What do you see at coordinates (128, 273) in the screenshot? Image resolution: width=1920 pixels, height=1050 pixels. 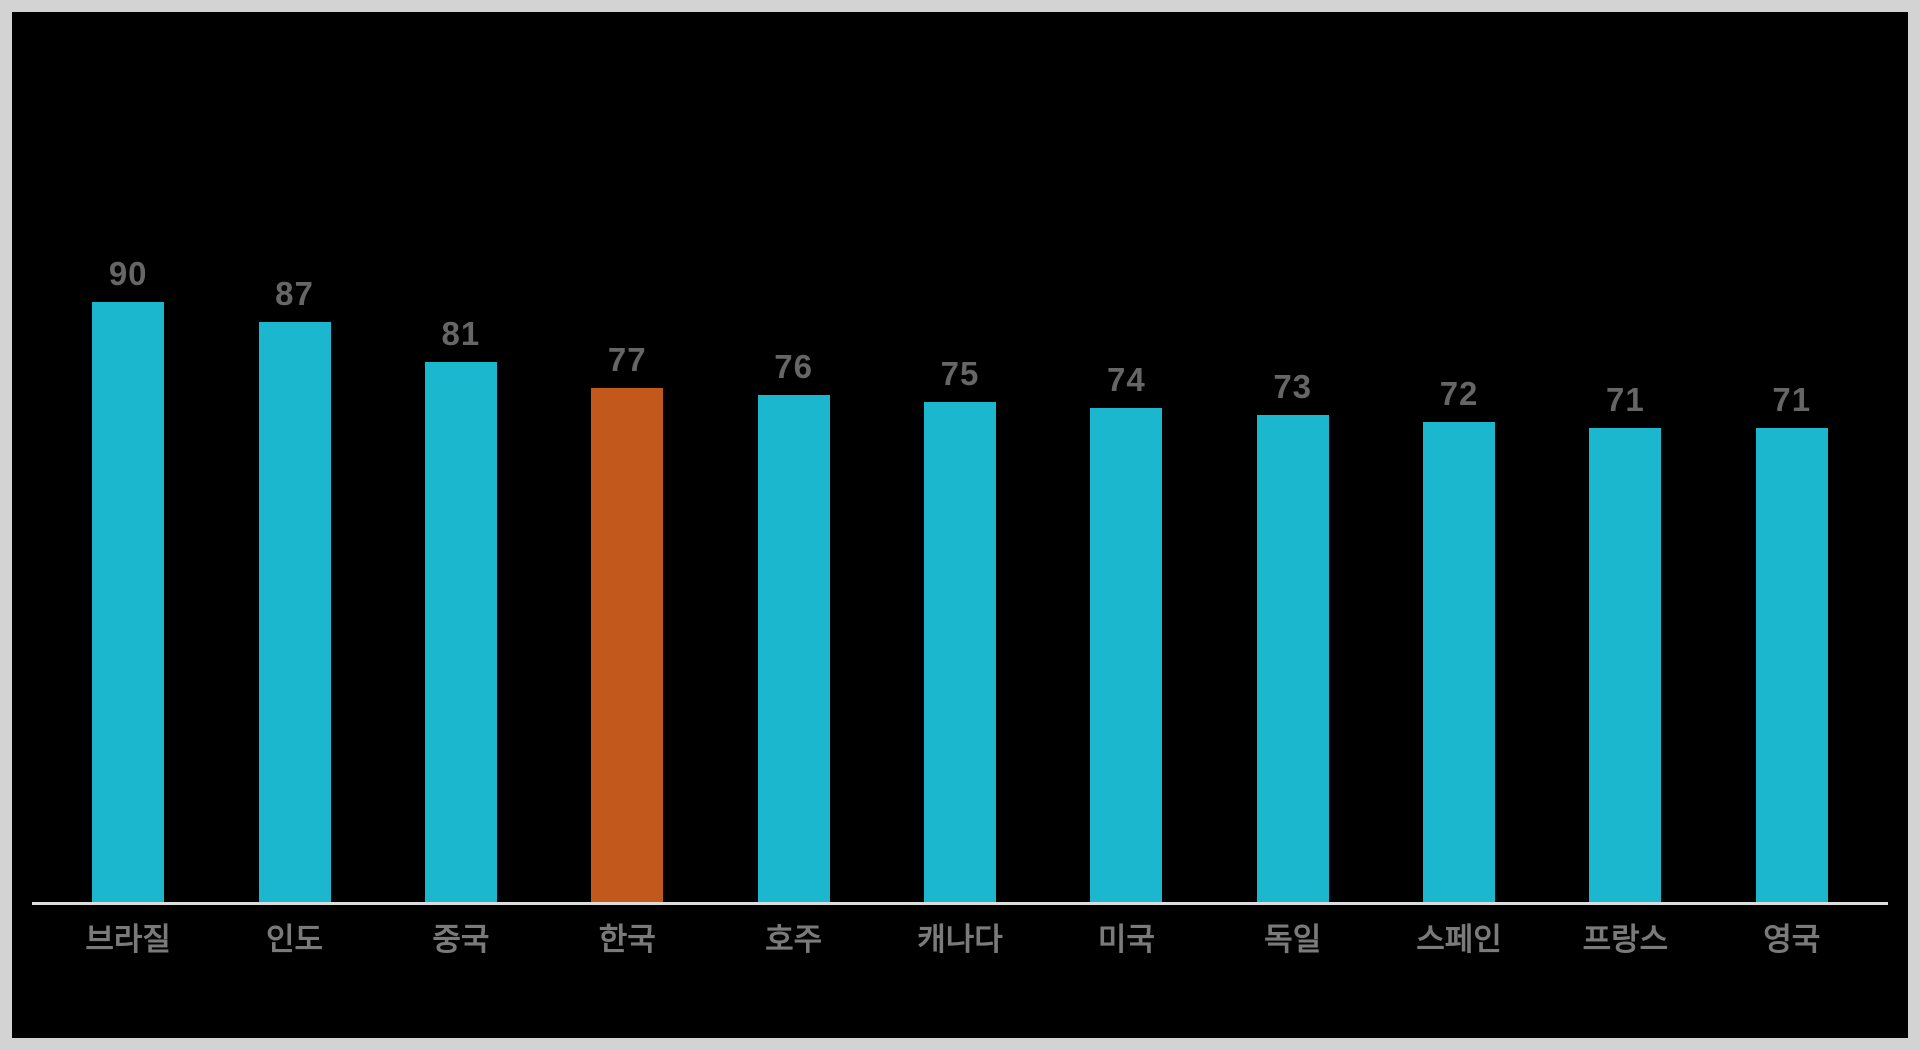 I see `value-label: 90` at bounding box center [128, 273].